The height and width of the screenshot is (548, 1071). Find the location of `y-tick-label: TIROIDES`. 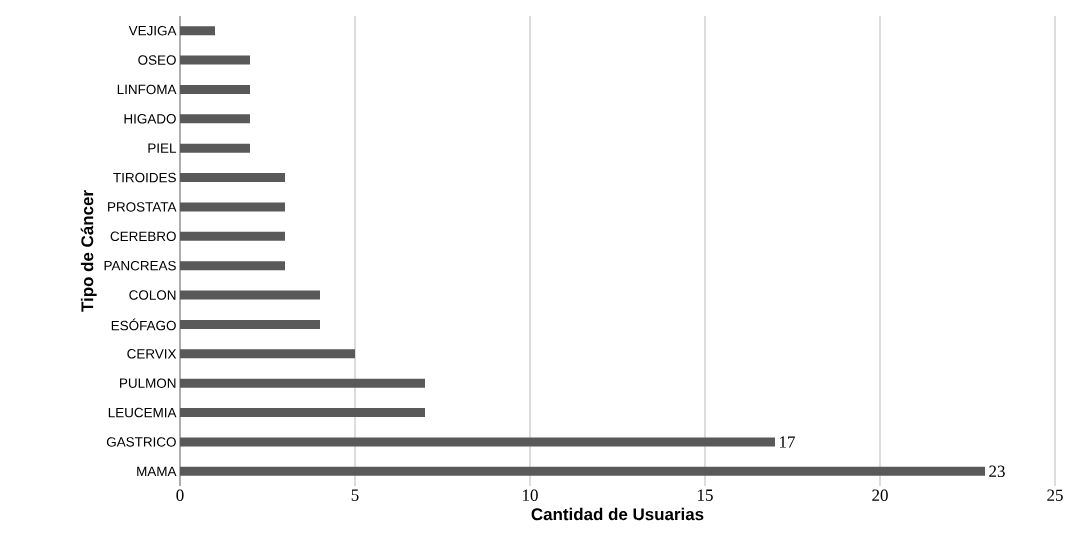

y-tick-label: TIROIDES is located at coordinates (144, 177).